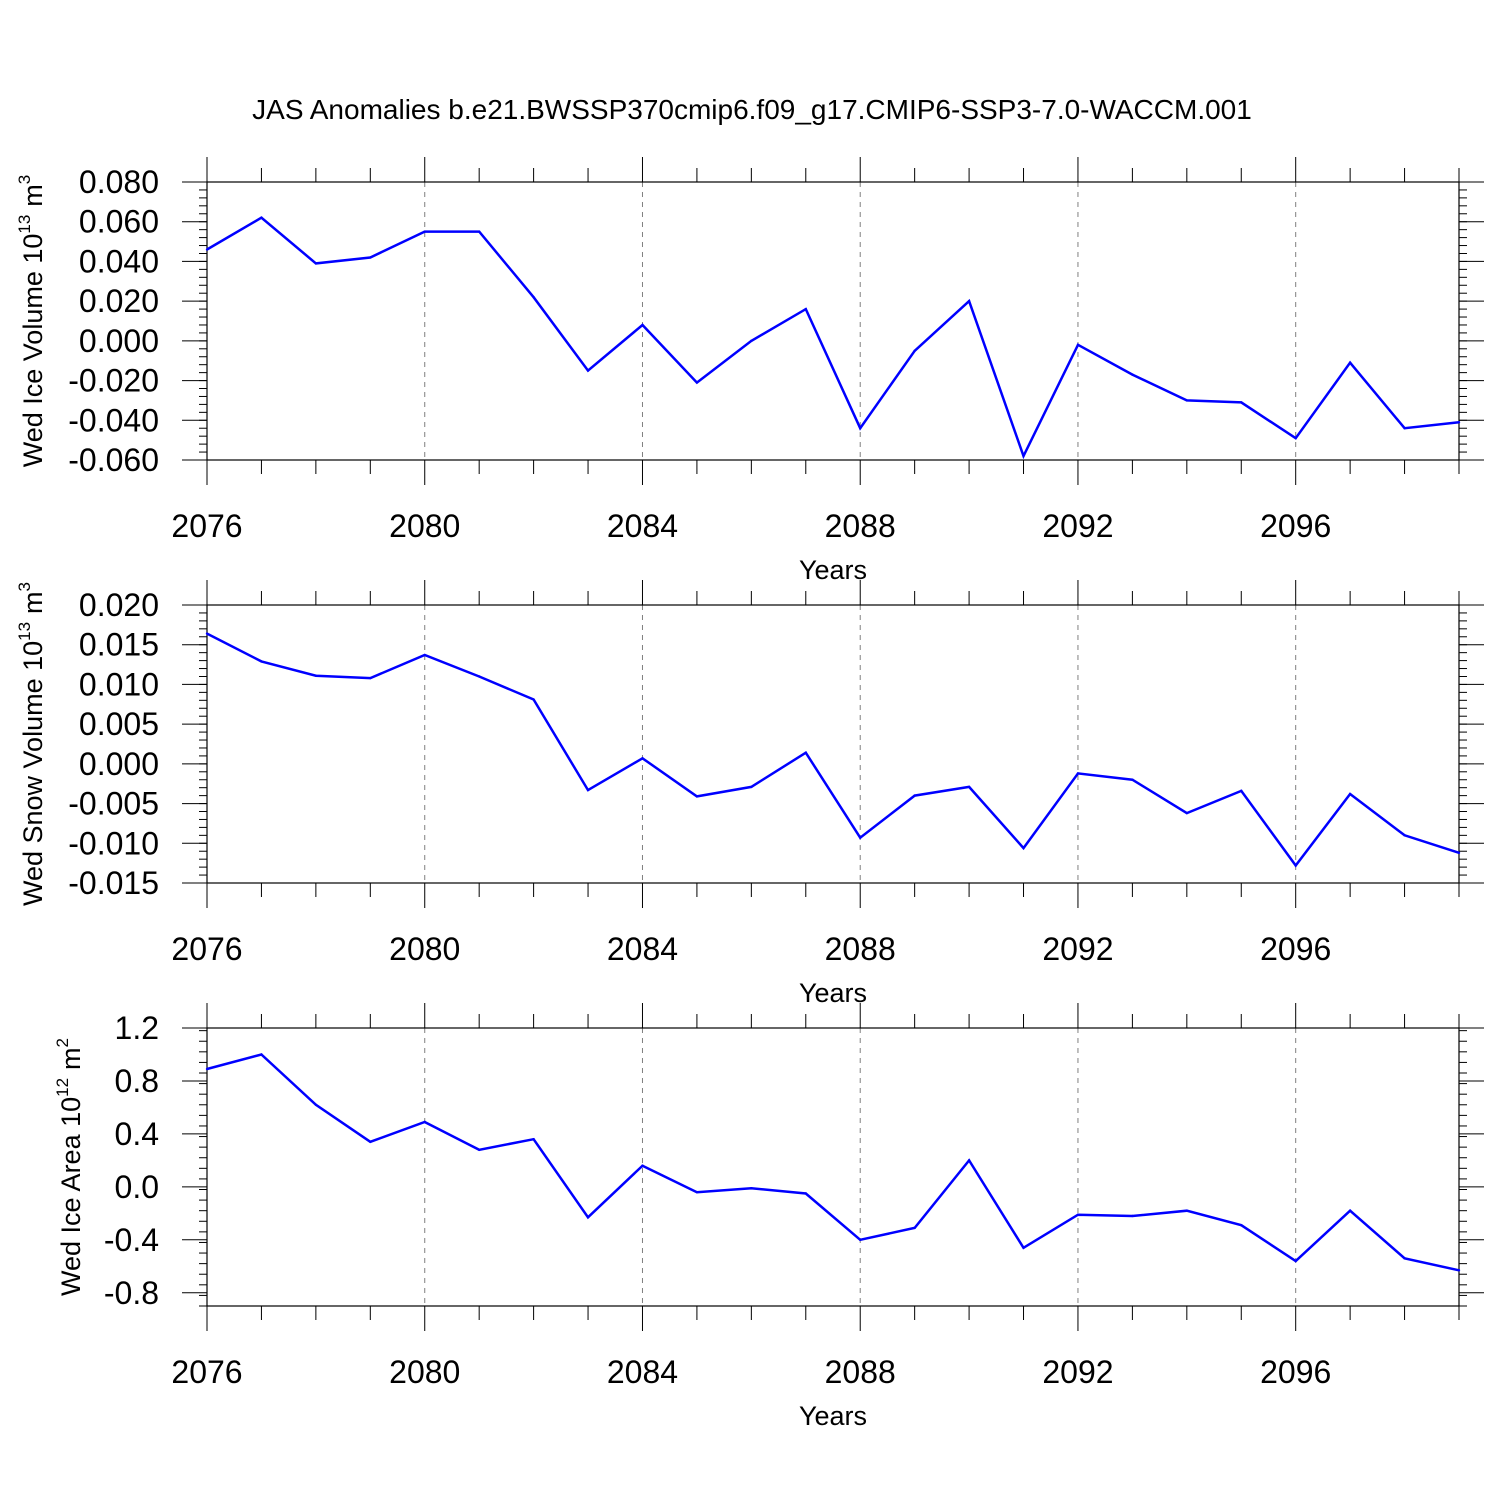 The image size is (1500, 1505). I want to click on y-axis-label: Wed Ice Volume 1013 m3, so click(31, 321).